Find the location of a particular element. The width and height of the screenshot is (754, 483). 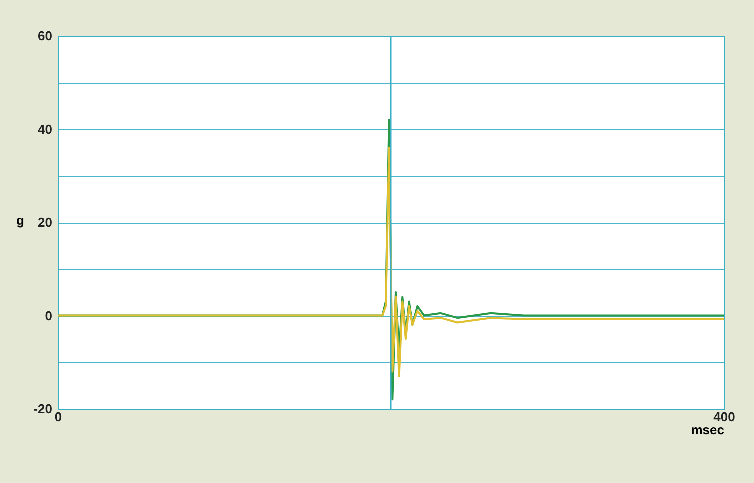

y-tick-label: 40 is located at coordinates (45, 129).